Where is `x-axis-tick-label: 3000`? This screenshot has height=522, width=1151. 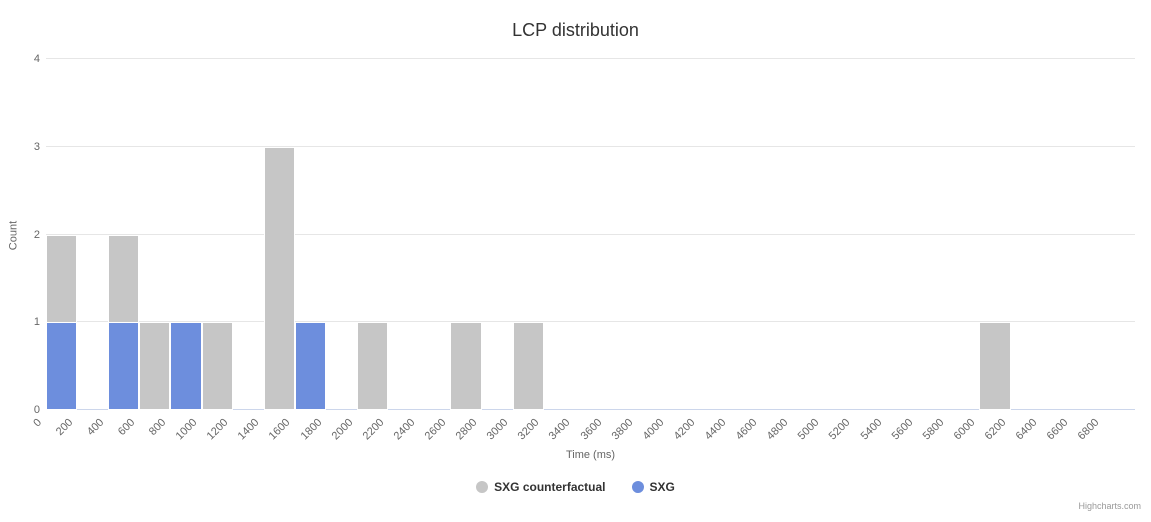
x-axis-tick-label: 3000 is located at coordinates (497, 429).